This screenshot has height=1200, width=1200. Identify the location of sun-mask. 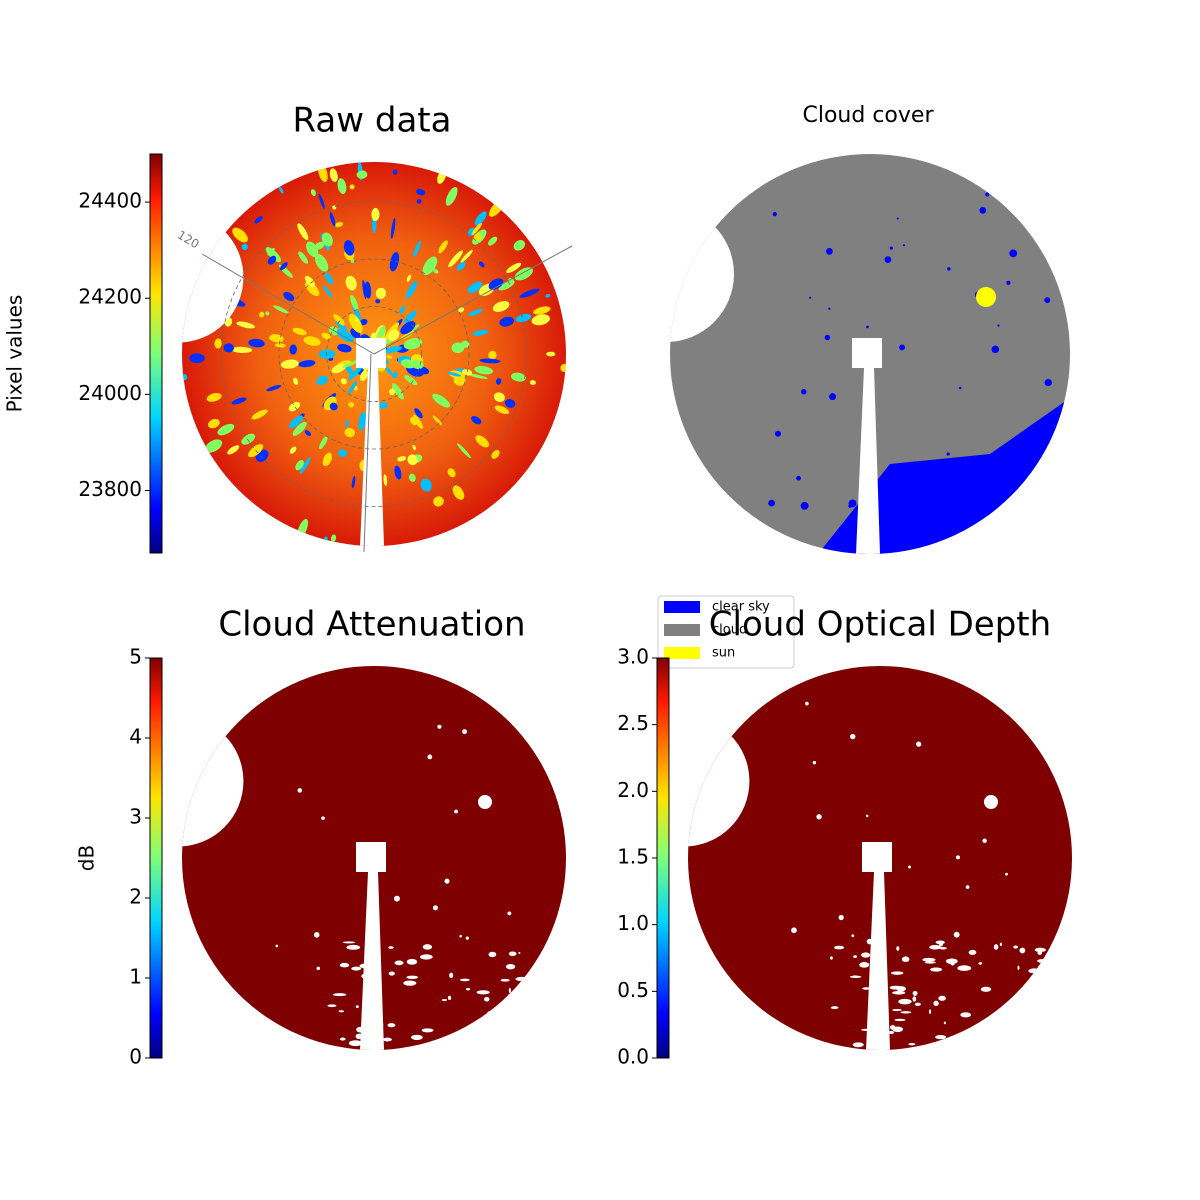
(485, 802).